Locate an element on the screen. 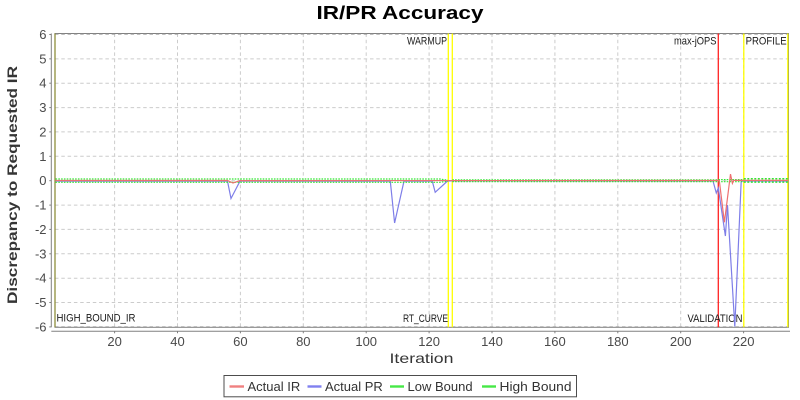 This screenshot has width=800, height=400. svg-text: PROFILE is located at coordinates (766, 42).